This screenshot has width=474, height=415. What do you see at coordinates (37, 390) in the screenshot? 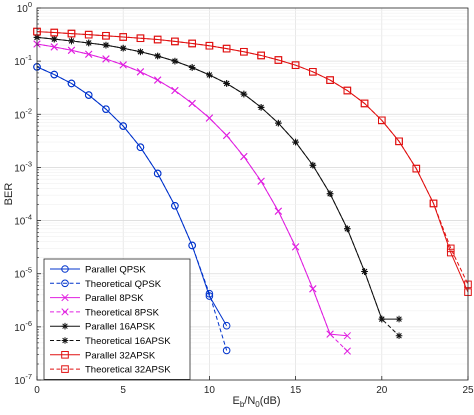
I see `x-tick-label: 0` at bounding box center [37, 390].